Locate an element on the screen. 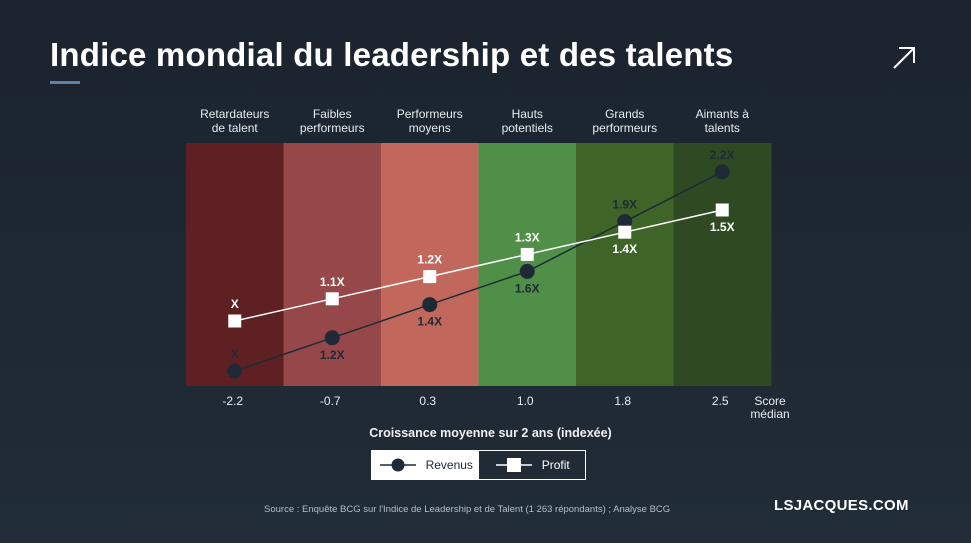 This screenshot has width=971, height=543. x-tick-label: 1.8 is located at coordinates (622, 401).